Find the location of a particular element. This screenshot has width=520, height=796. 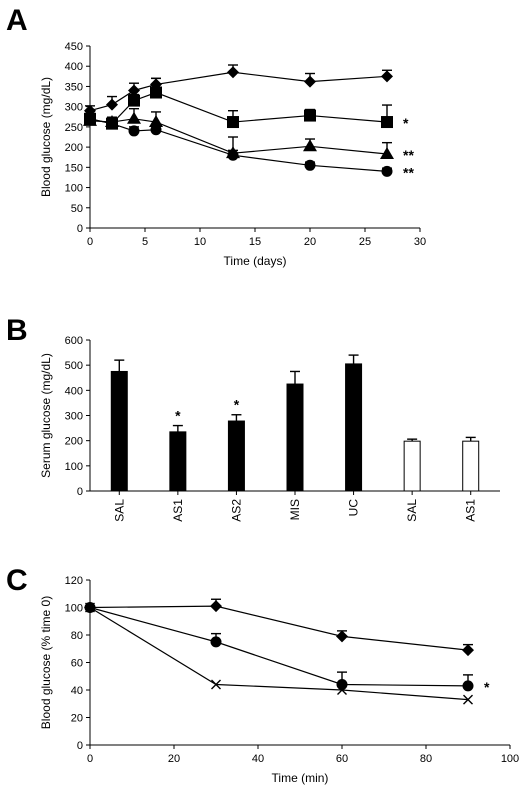

y-tick-label: 40 is located at coordinates (77, 691).